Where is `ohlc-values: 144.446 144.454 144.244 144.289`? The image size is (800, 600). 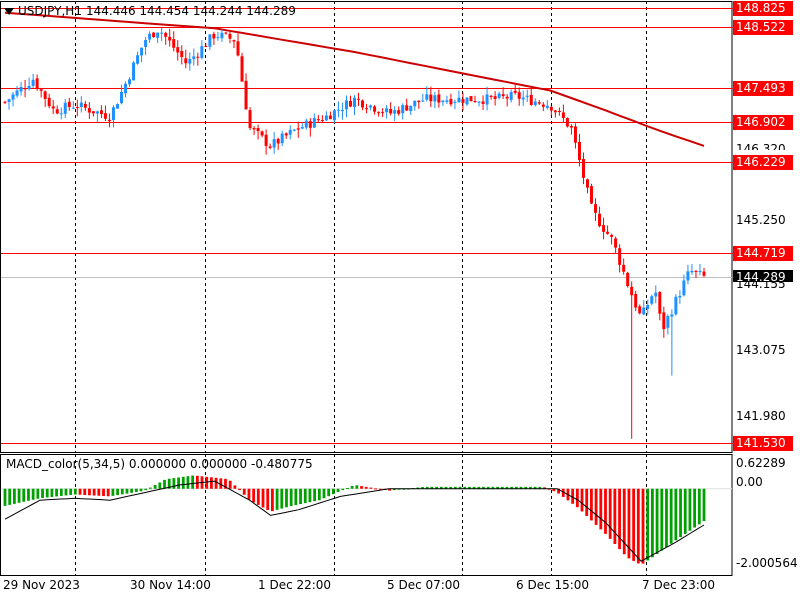
ohlc-values: 144.446 144.454 144.244 144.289 is located at coordinates (190, 11).